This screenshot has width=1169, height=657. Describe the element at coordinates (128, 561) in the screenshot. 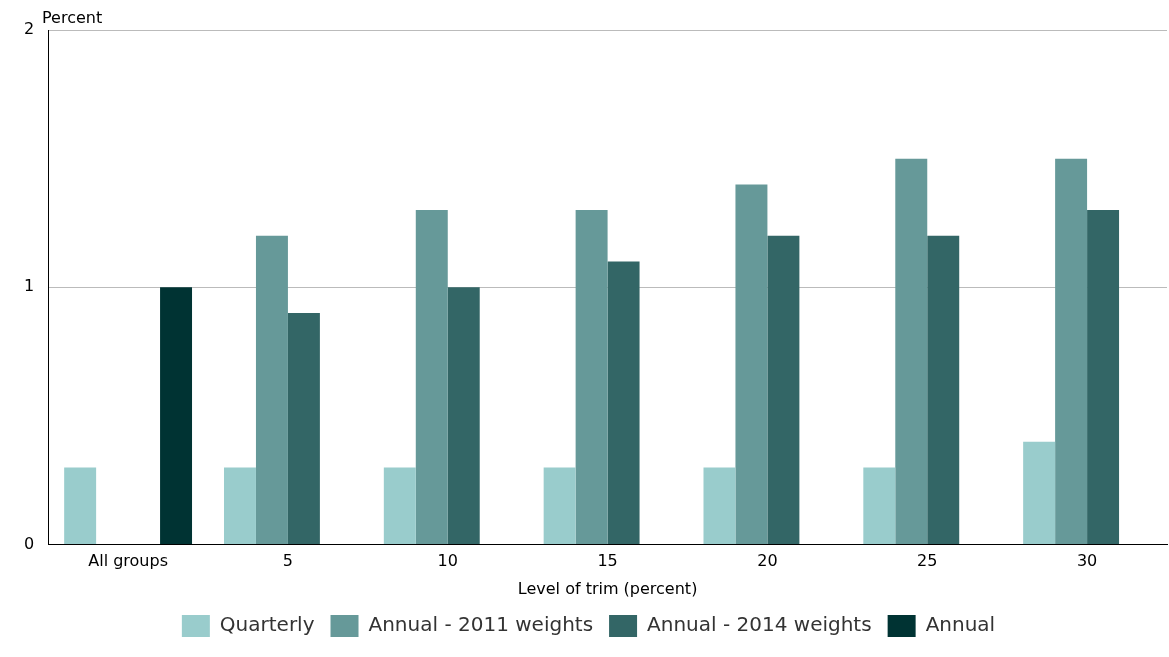

I see `x-tick-label: All groups` at that location.